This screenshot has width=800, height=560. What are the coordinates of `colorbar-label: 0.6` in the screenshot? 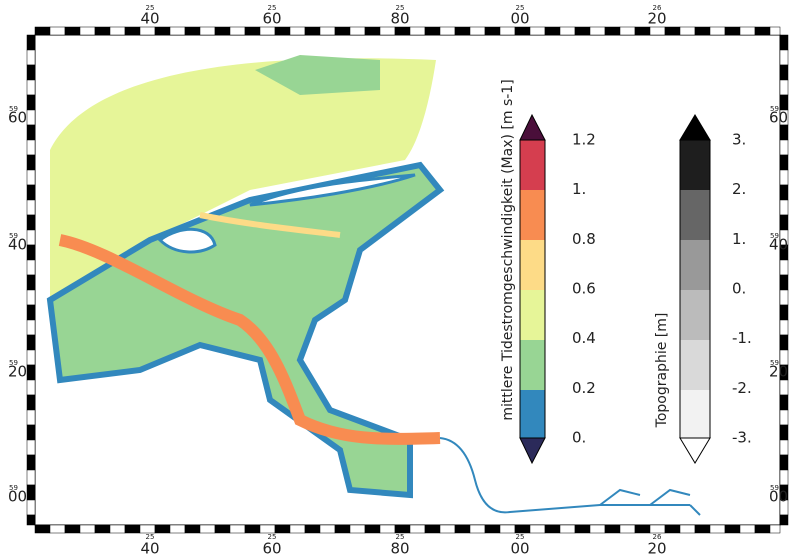 It's located at (584, 289).